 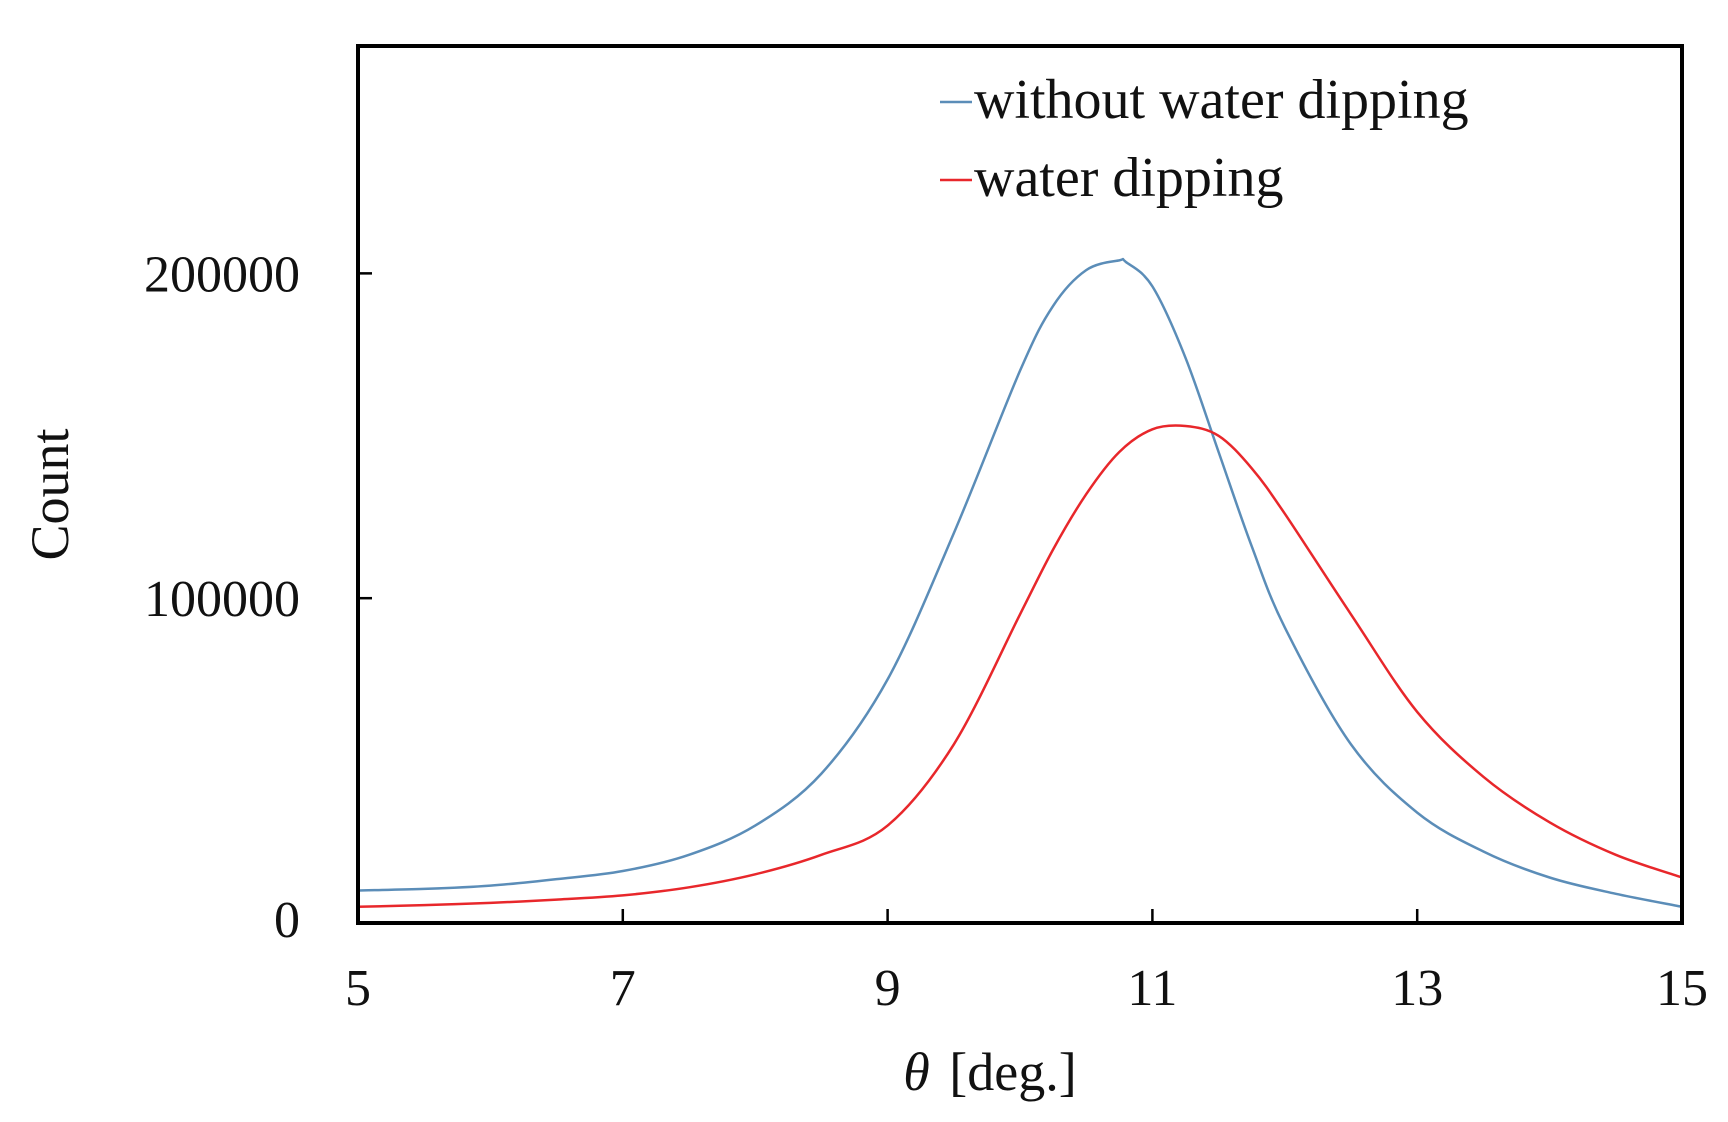 I want to click on x-tick-label: 15, so click(x=1682, y=988).